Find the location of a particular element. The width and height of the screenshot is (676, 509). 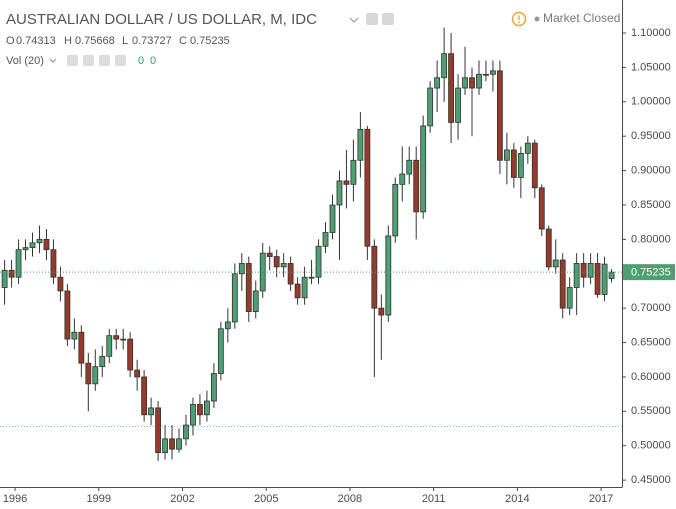

volume-add-icon is located at coordinates (104, 60).